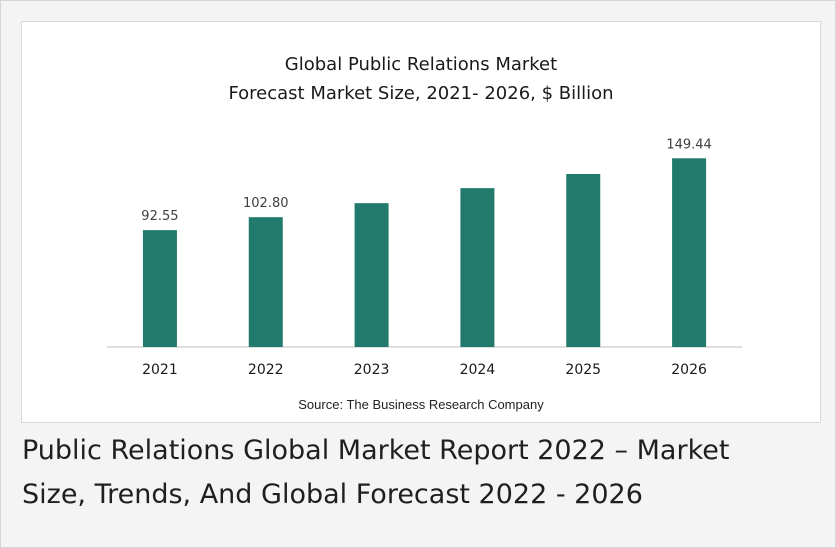  I want to click on x-tick-label-2025: 2025, so click(583, 370).